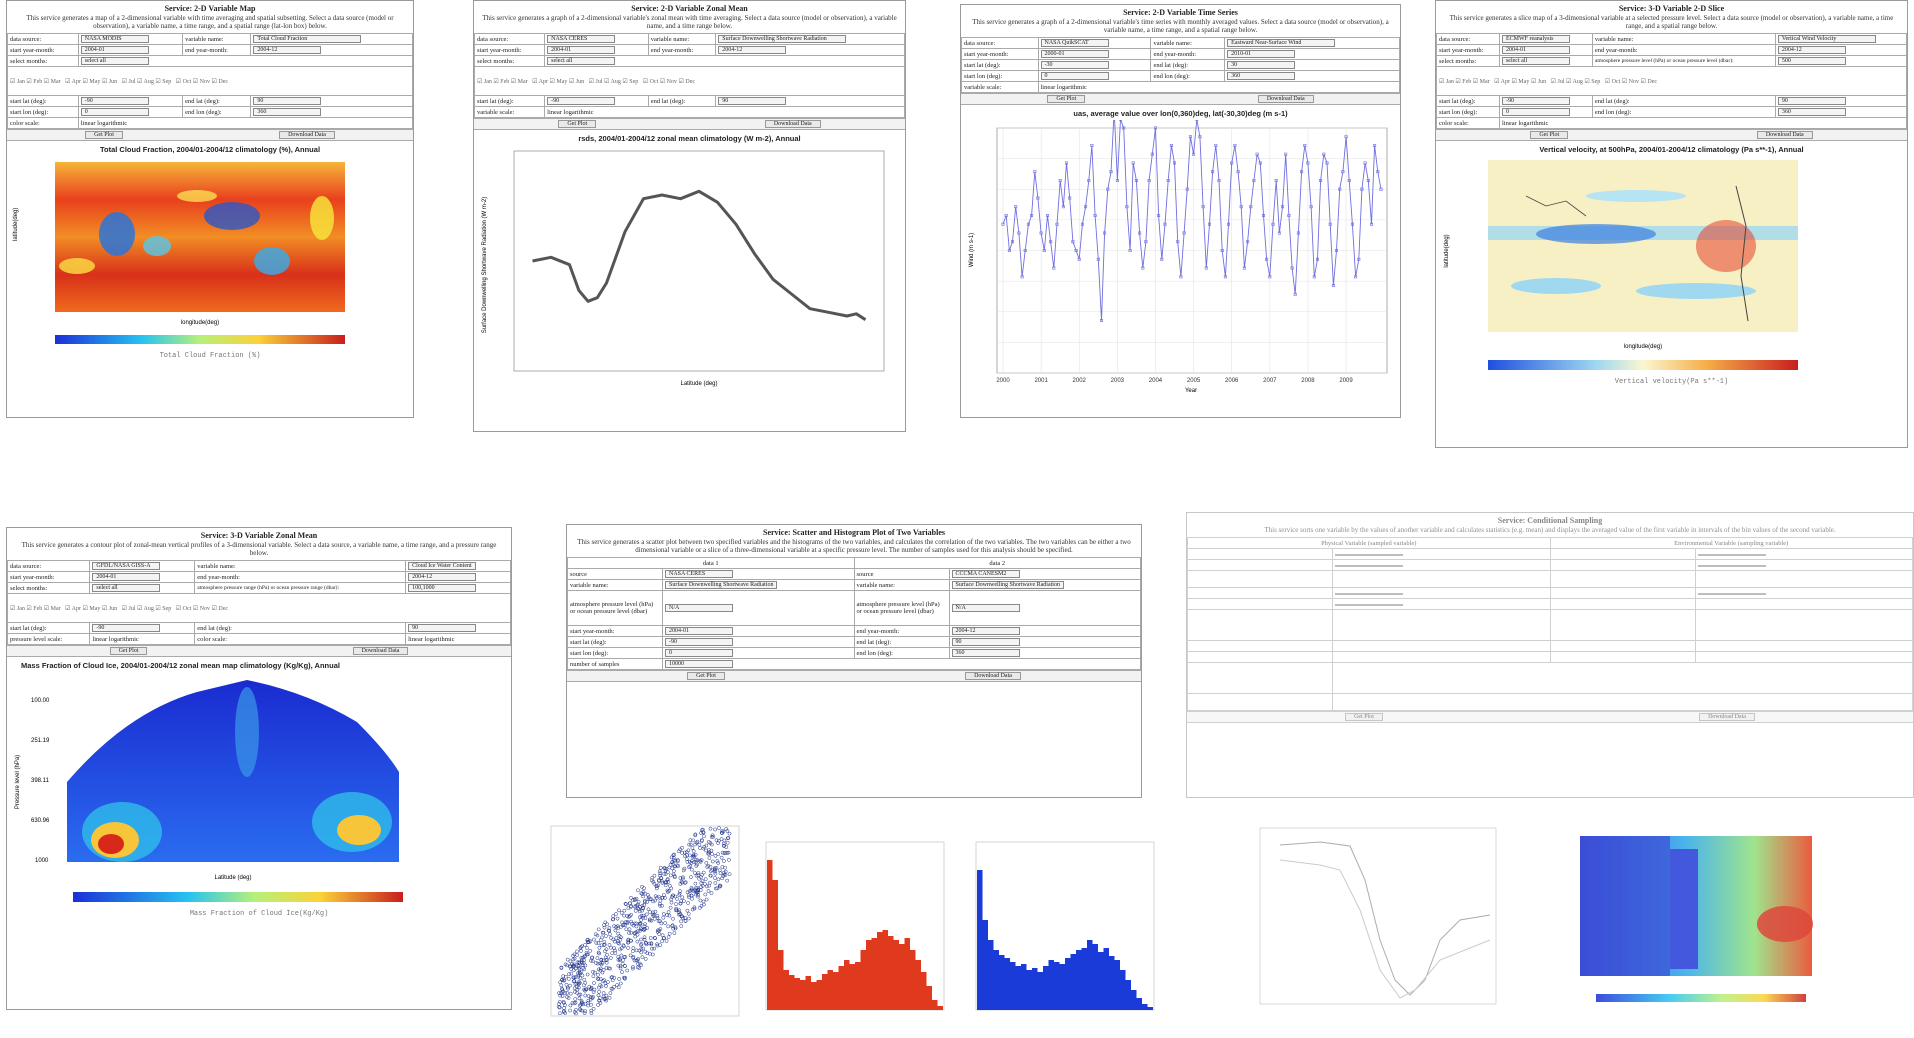 The height and width of the screenshot is (1038, 1914). Describe the element at coordinates (114, 39) in the screenshot. I see `source-select: NASA MODIS` at that location.